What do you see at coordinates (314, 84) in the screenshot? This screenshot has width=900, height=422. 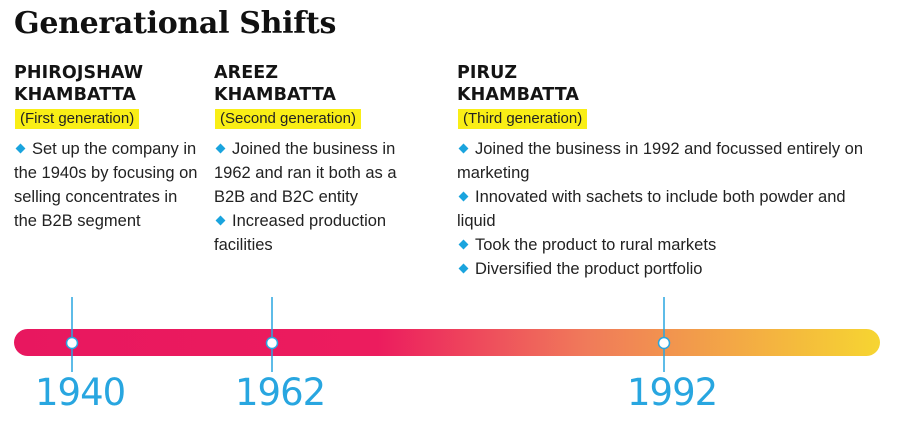 I see `person-name: AREEZ KHAMBATTA` at bounding box center [314, 84].